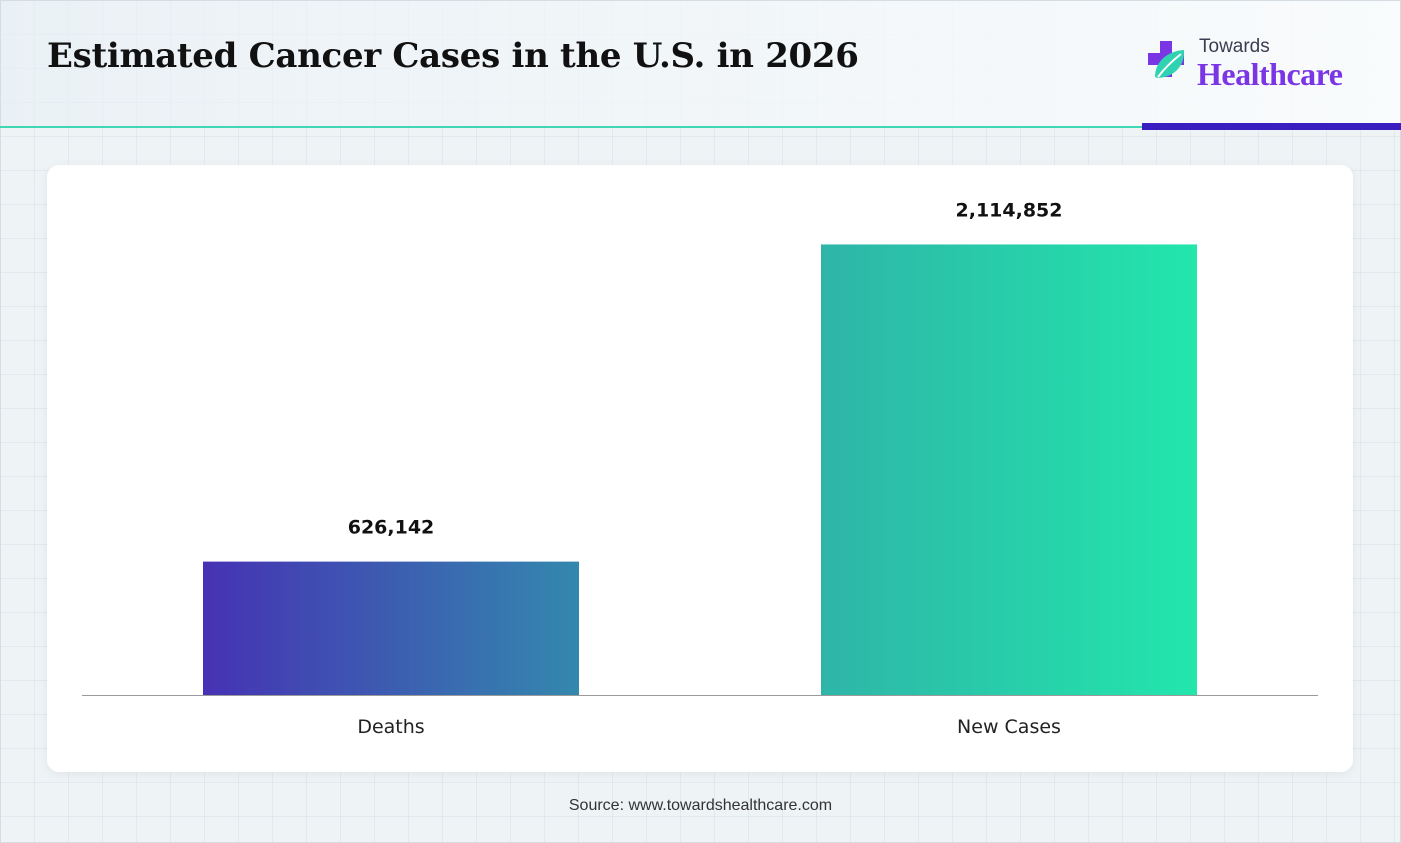 The height and width of the screenshot is (843, 1401). What do you see at coordinates (1009, 727) in the screenshot?
I see `x-tick-label: New Cases` at bounding box center [1009, 727].